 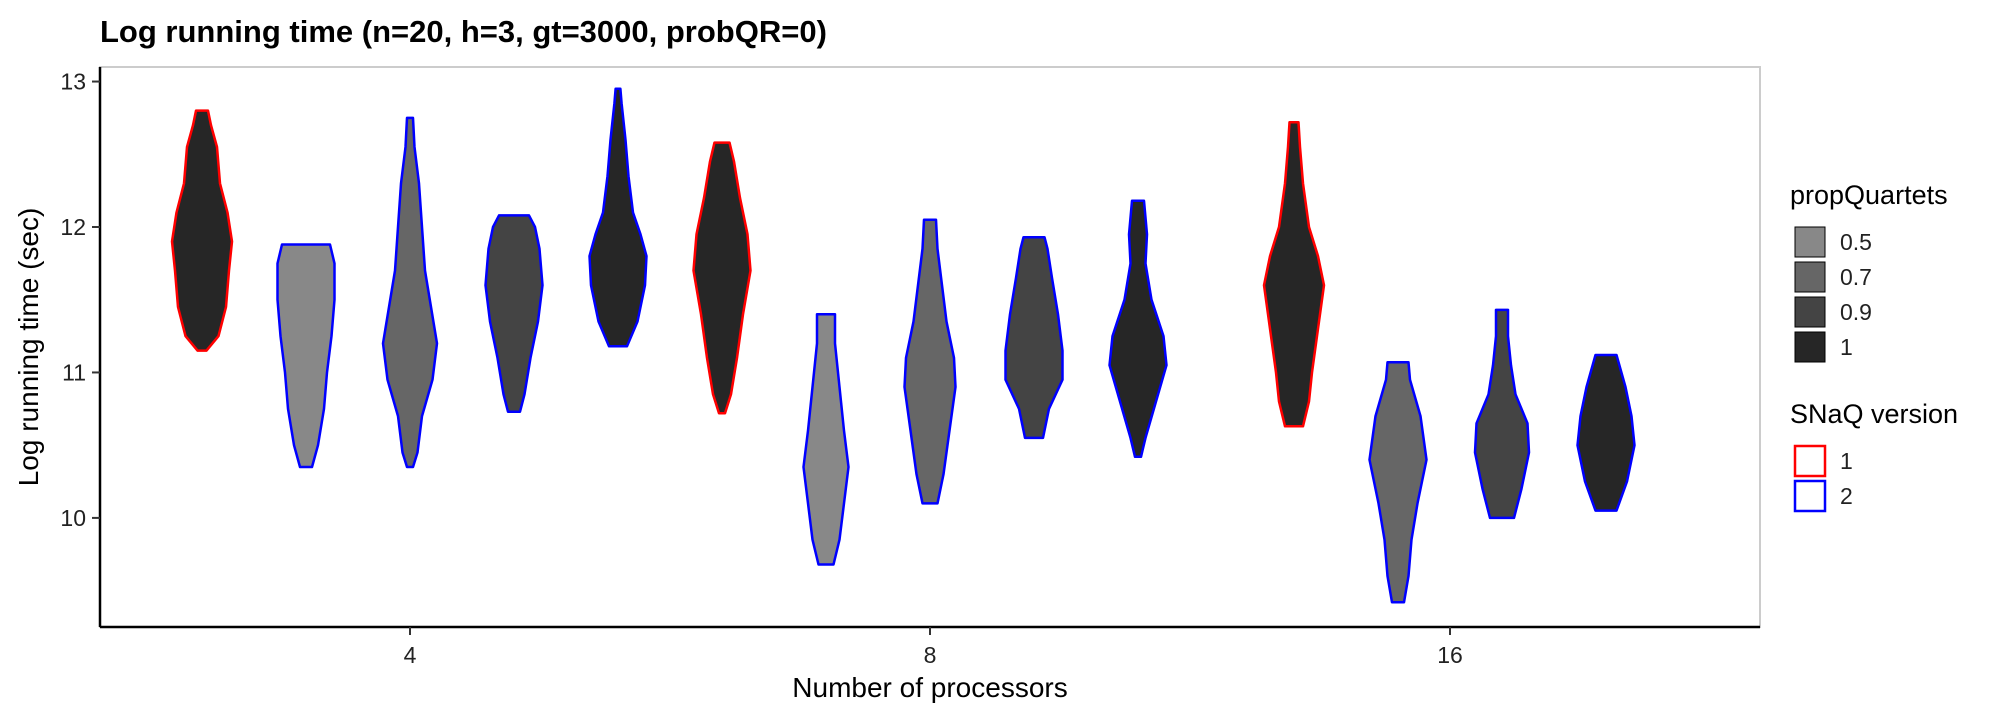 I want to click on legend-fill-label: 0.5, so click(x=1856, y=242).